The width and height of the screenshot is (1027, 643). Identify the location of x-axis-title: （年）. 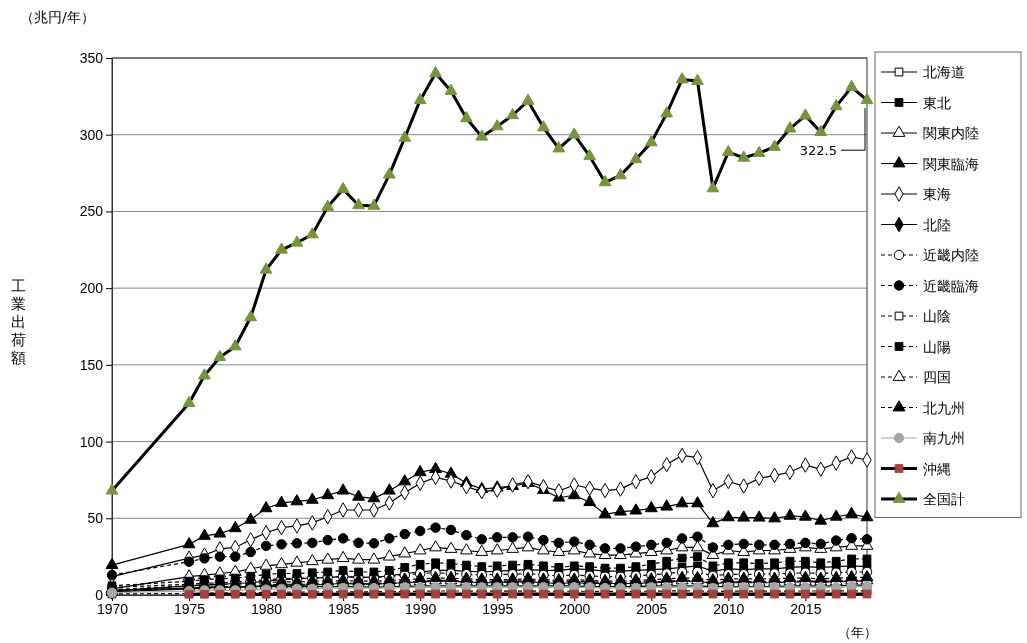
(857, 632).